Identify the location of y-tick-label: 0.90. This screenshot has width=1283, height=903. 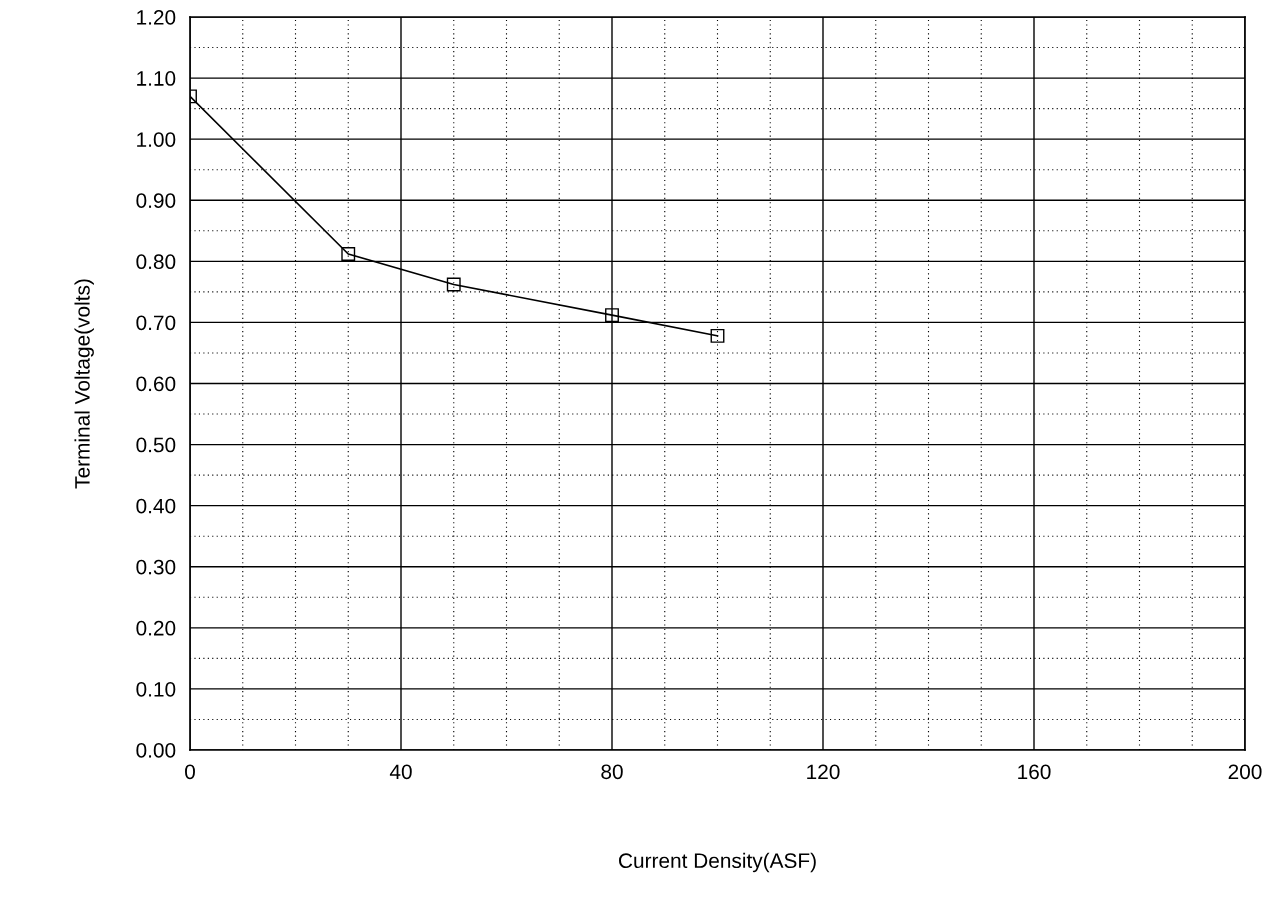
(156, 200).